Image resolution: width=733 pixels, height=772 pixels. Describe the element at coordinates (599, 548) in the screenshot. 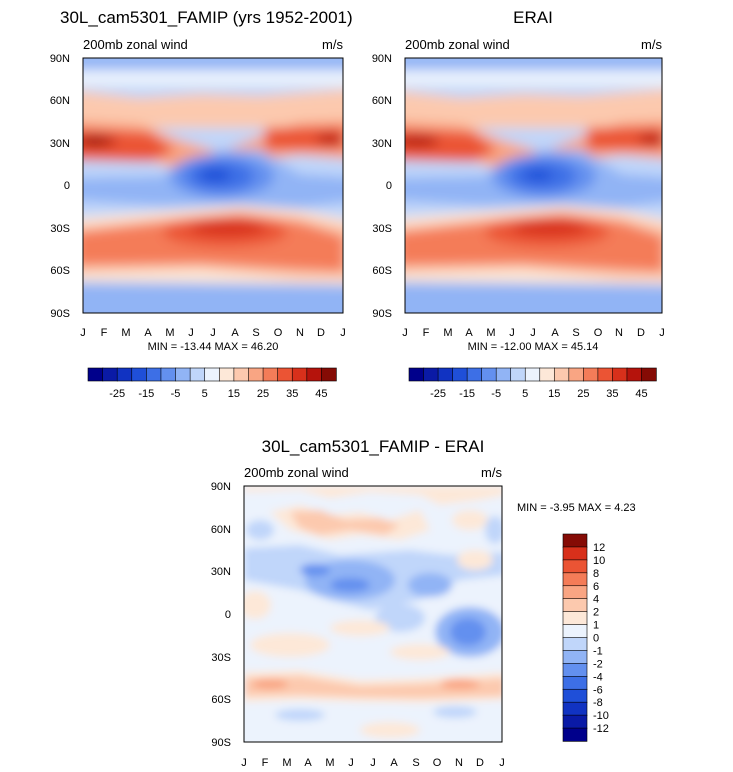

I see `colorbar-tick-label: 12` at that location.